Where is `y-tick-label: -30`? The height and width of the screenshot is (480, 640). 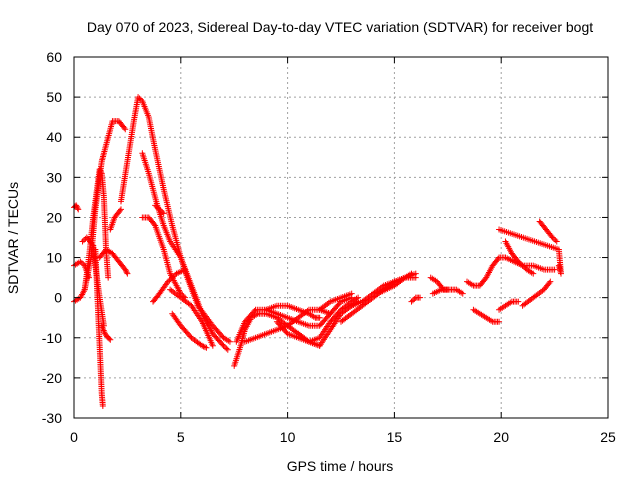 y-tick-label: -30 is located at coordinates (52, 418).